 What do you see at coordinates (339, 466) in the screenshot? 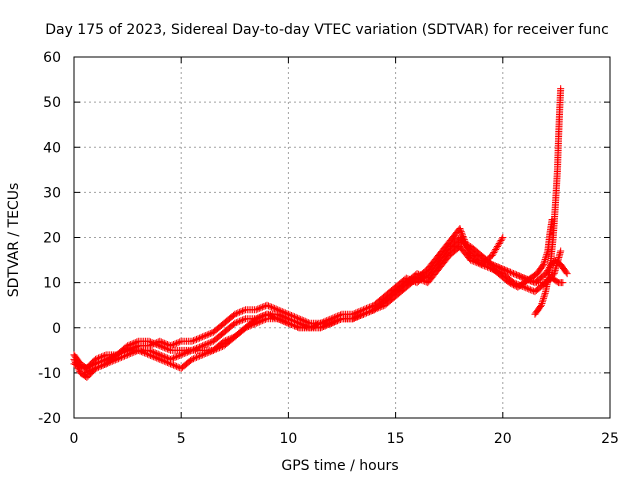
I see `x-axis-label: GPS time / hours` at bounding box center [339, 466].